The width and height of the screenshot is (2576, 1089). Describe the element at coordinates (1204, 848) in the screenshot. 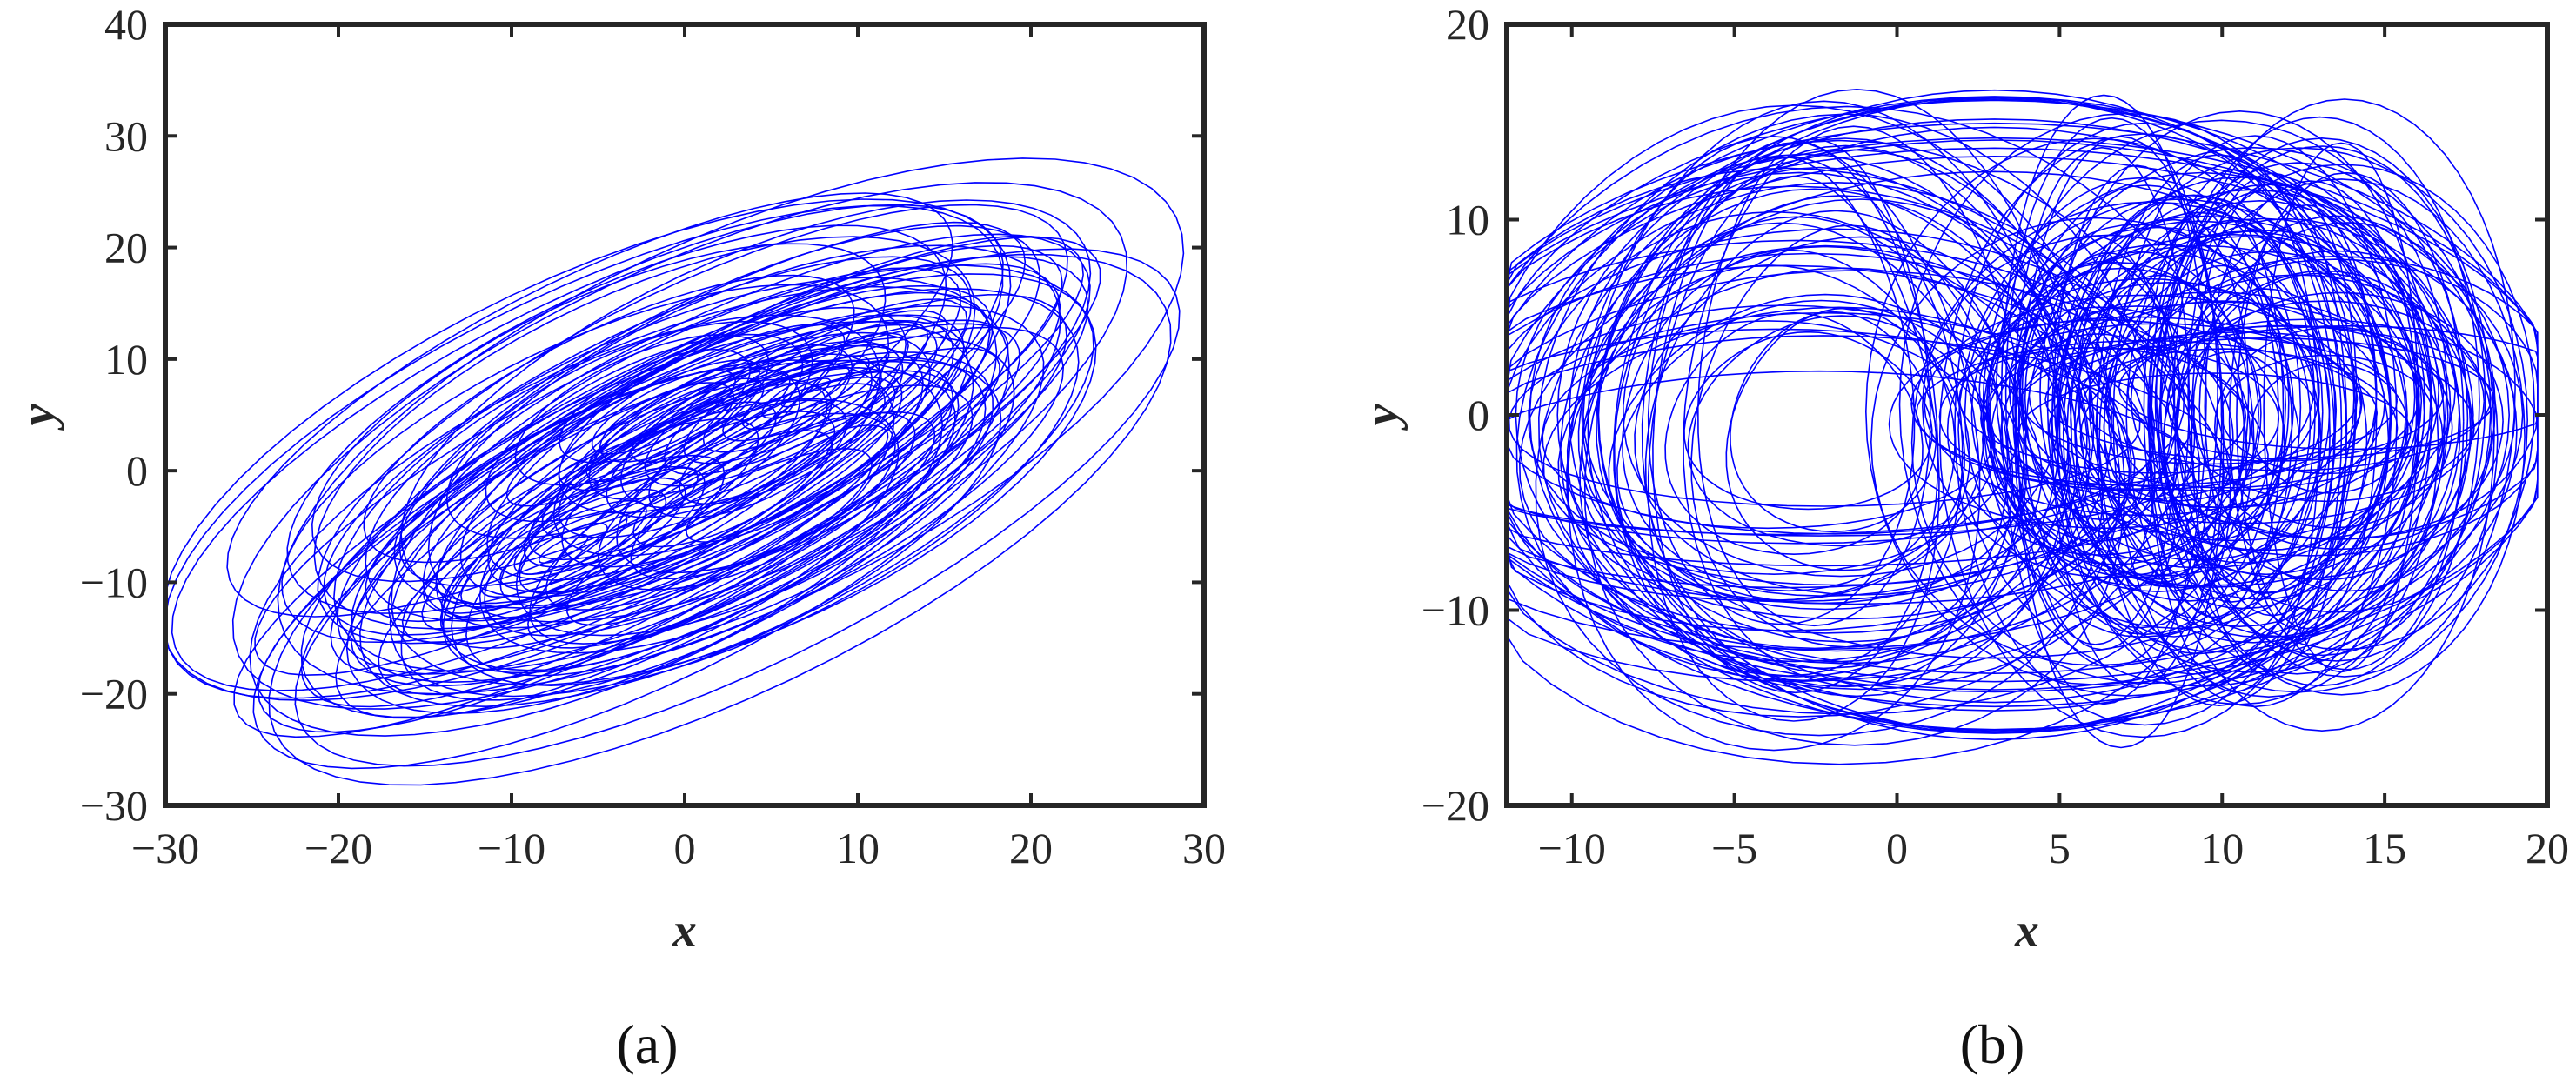

I see `x-tick-label-a: 30` at that location.